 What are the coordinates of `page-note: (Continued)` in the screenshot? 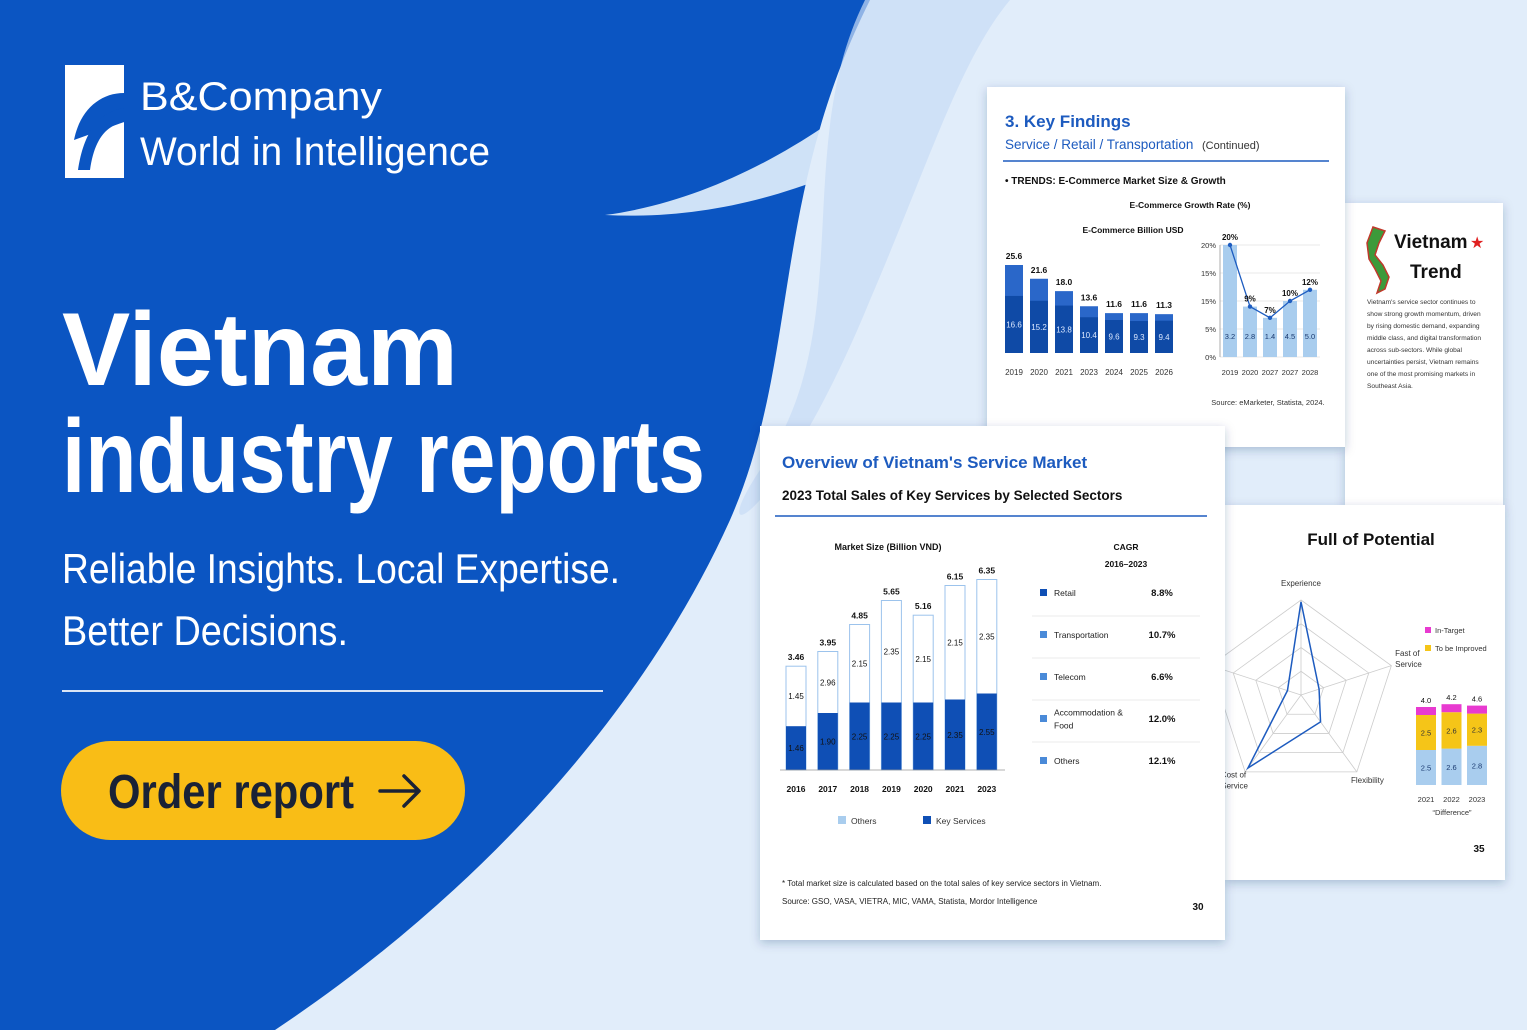 It's located at (1230, 146).